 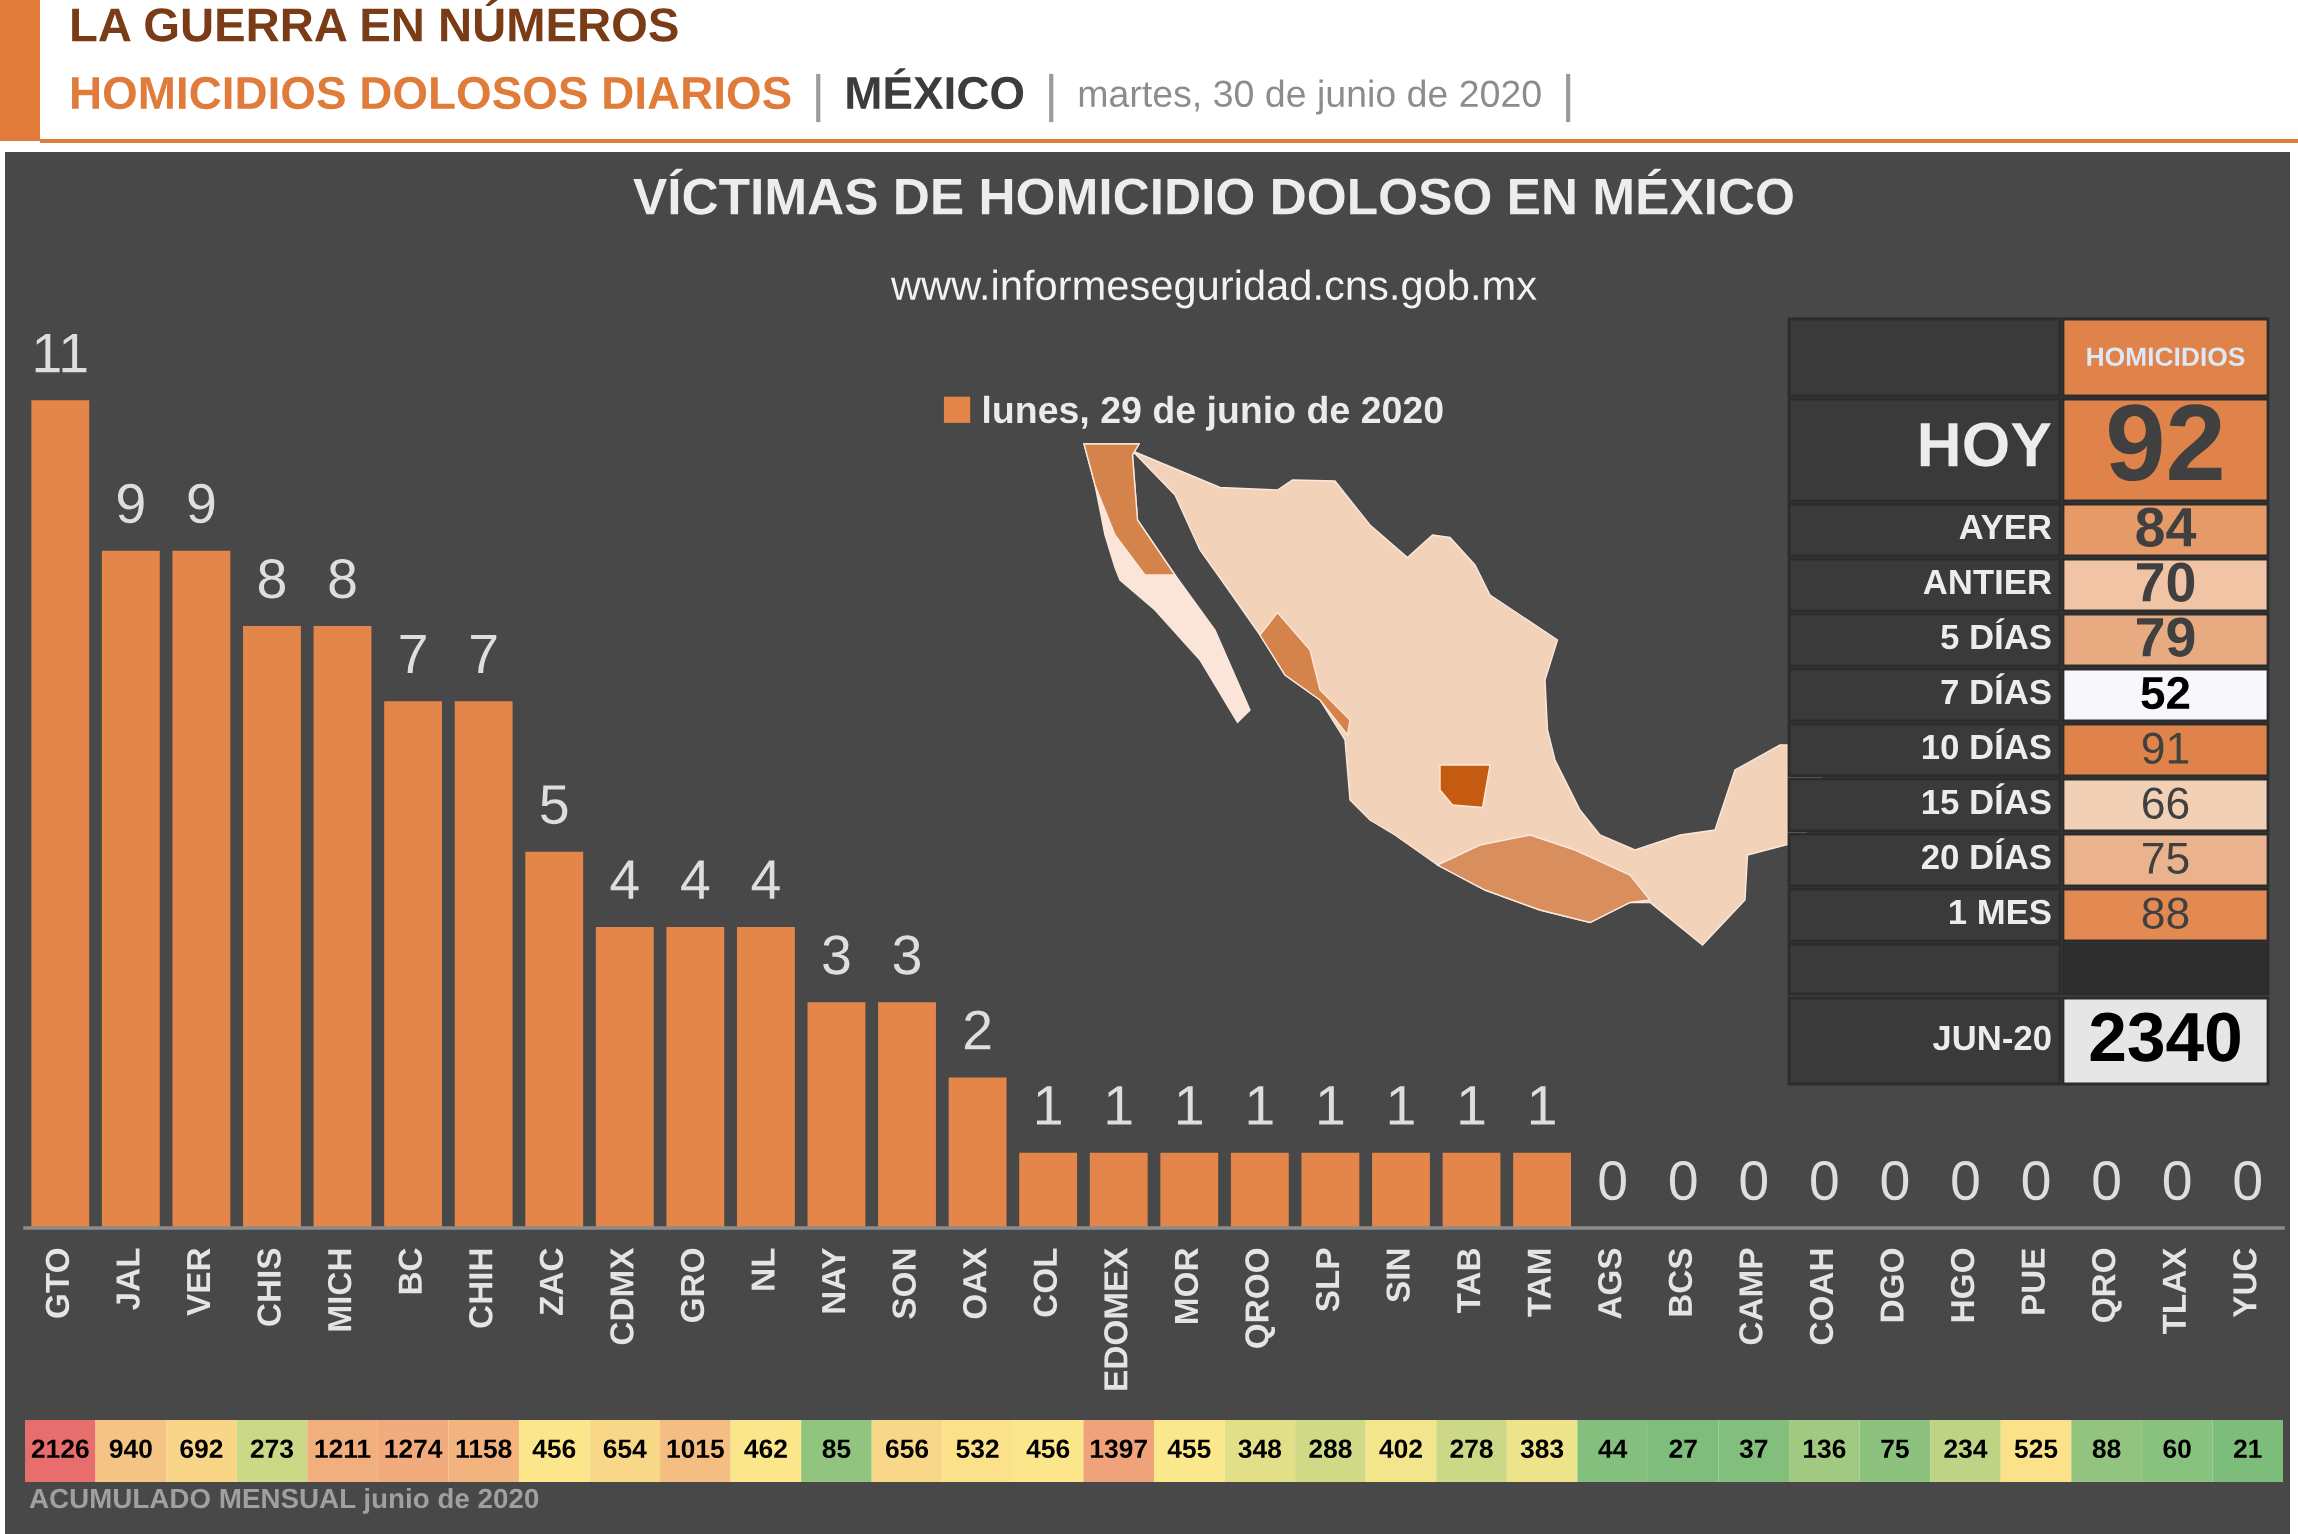 I want to click on annotation: 70, so click(x=2165, y=582).